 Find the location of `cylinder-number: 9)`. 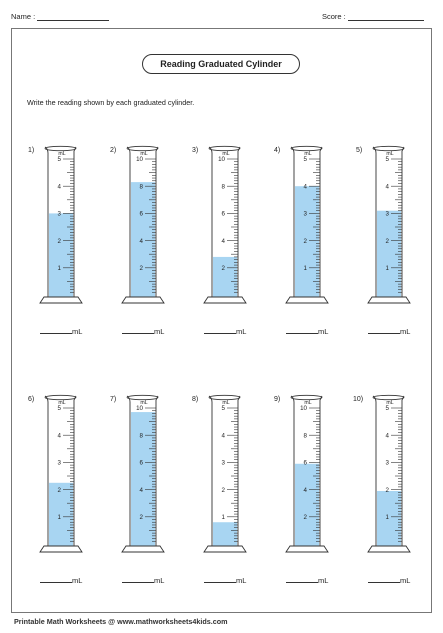

cylinder-number: 9) is located at coordinates (277, 399).